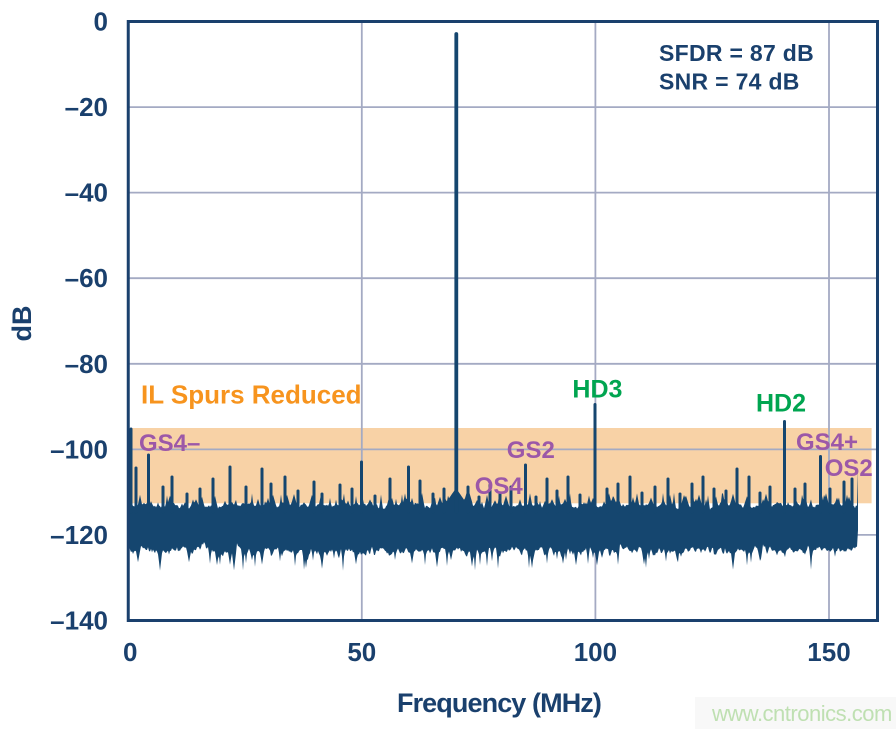 This screenshot has width=896, height=729. Describe the element at coordinates (531, 450) in the screenshot. I see `svg-text: GS2` at that location.